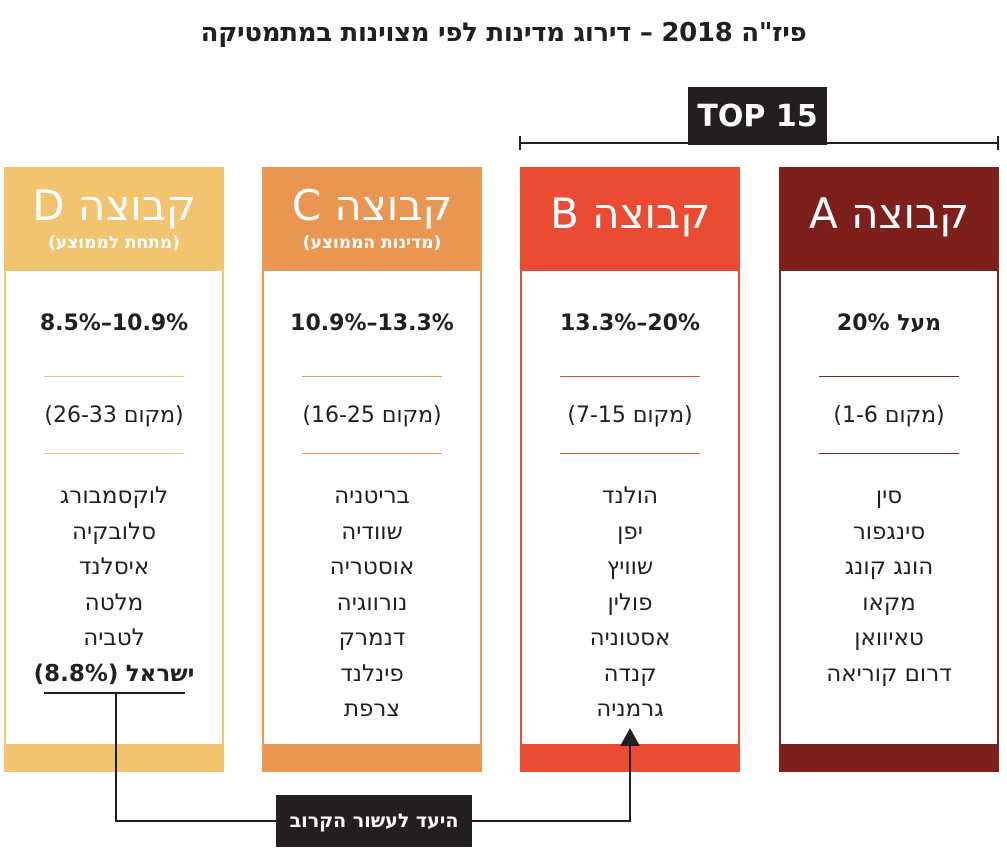 The height and width of the screenshot is (858, 1007). What do you see at coordinates (889, 602) in the screenshot?
I see `country-item: מקאו` at bounding box center [889, 602].